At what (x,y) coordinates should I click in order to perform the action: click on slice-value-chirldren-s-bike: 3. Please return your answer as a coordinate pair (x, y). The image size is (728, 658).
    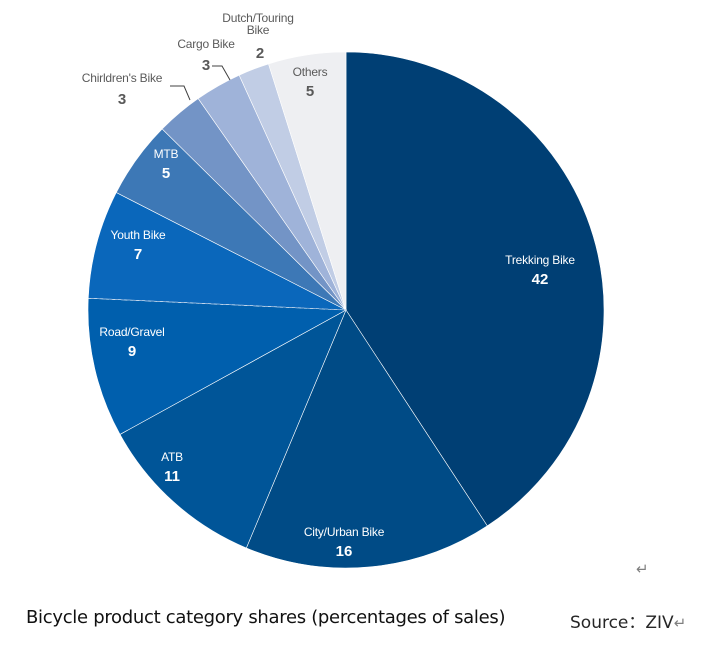
    Looking at the image, I should click on (122, 99).